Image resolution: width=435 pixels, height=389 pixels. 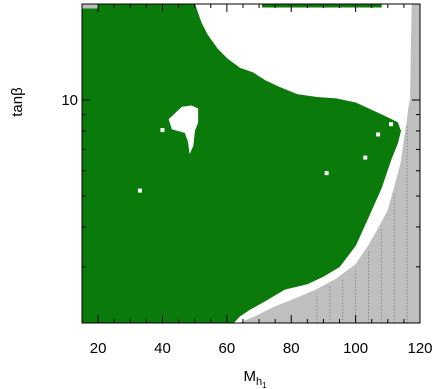 I want to click on x-tick-label: 40, so click(x=162, y=348).